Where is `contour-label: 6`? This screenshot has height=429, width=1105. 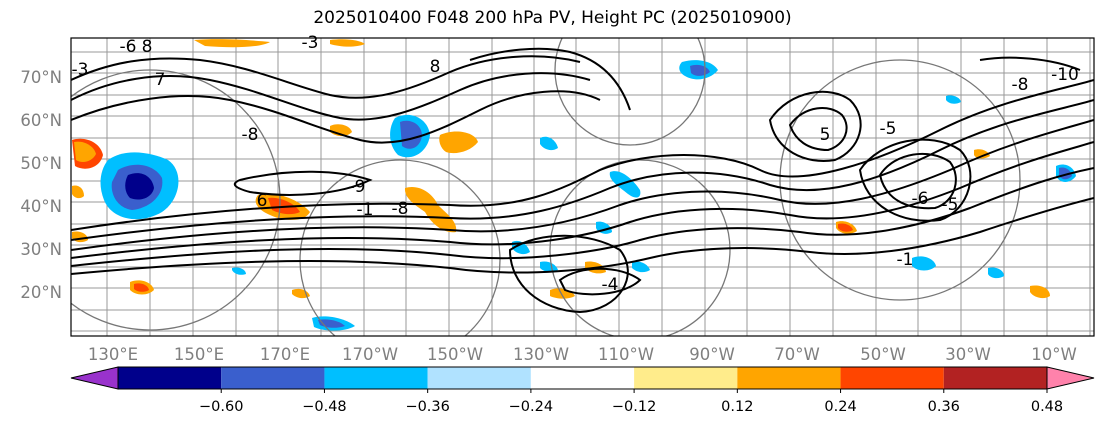
contour-label: 6 is located at coordinates (262, 201).